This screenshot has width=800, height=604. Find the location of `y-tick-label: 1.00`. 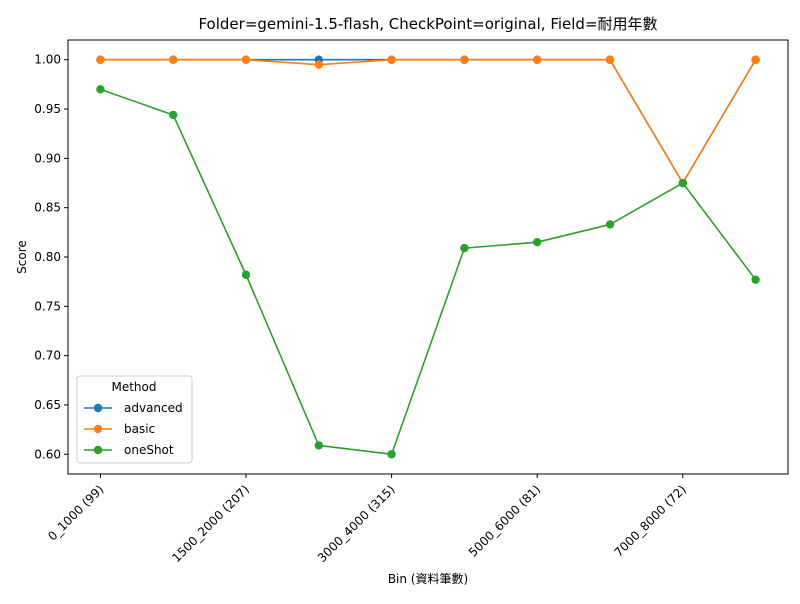

y-tick-label: 1.00 is located at coordinates (47, 60).